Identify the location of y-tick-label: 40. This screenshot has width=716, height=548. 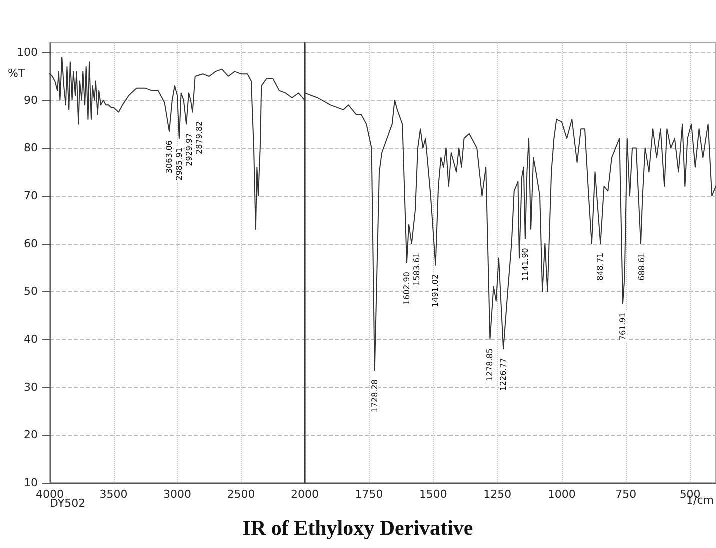
(31, 339).